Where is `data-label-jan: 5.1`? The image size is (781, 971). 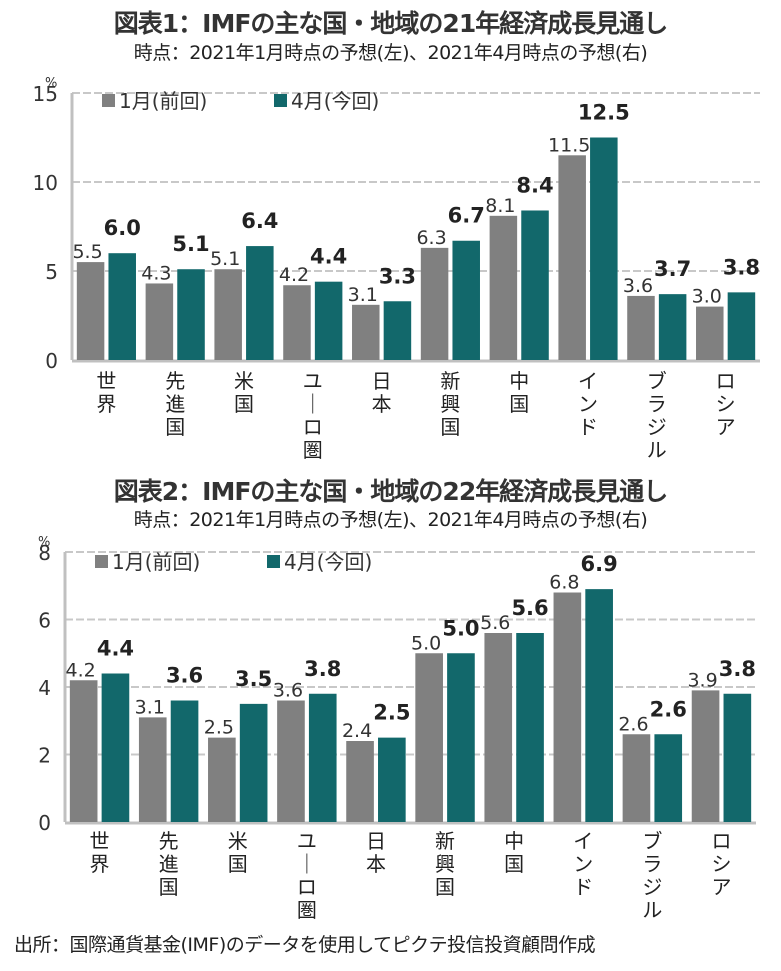 data-label-jan: 5.1 is located at coordinates (225, 259).